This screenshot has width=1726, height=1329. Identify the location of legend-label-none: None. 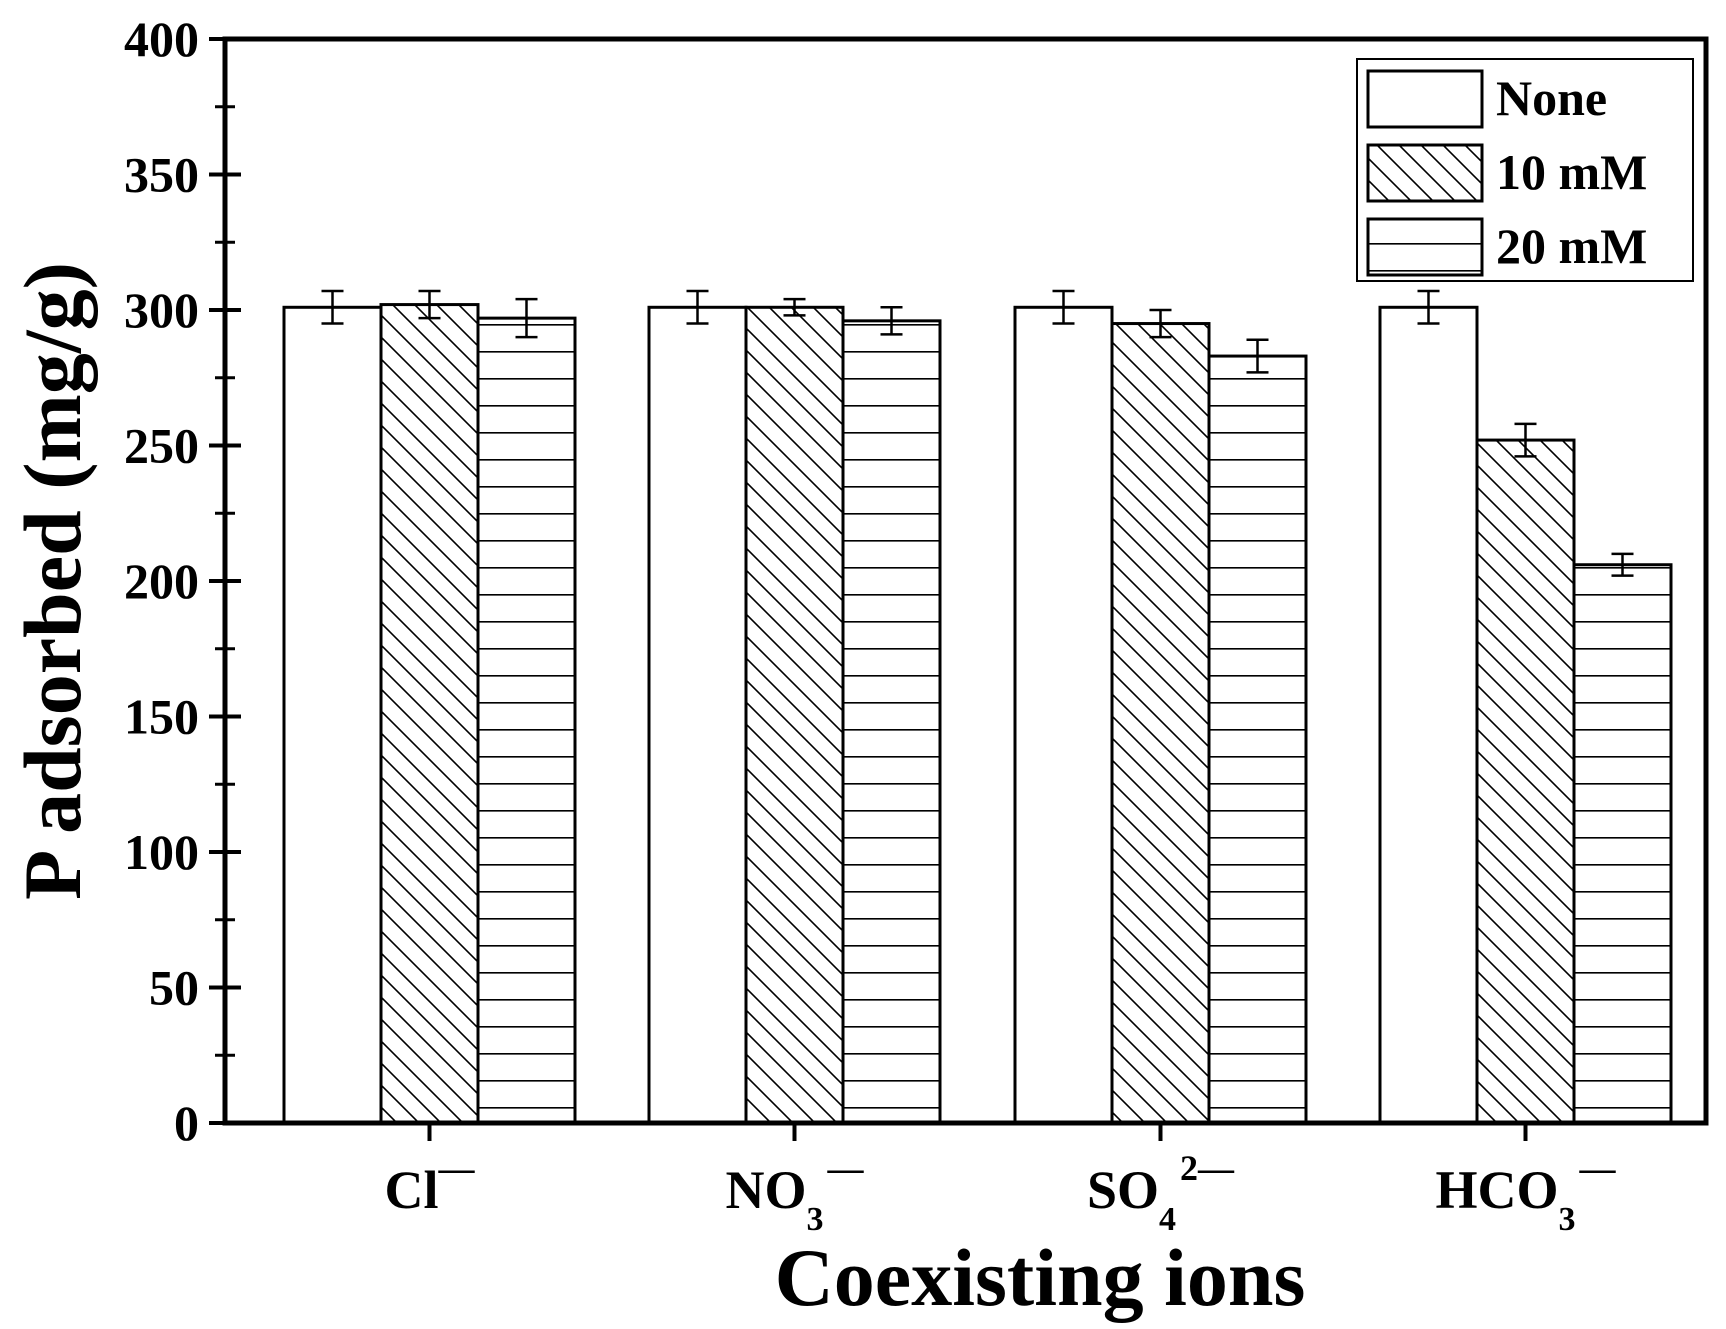
(1551, 98).